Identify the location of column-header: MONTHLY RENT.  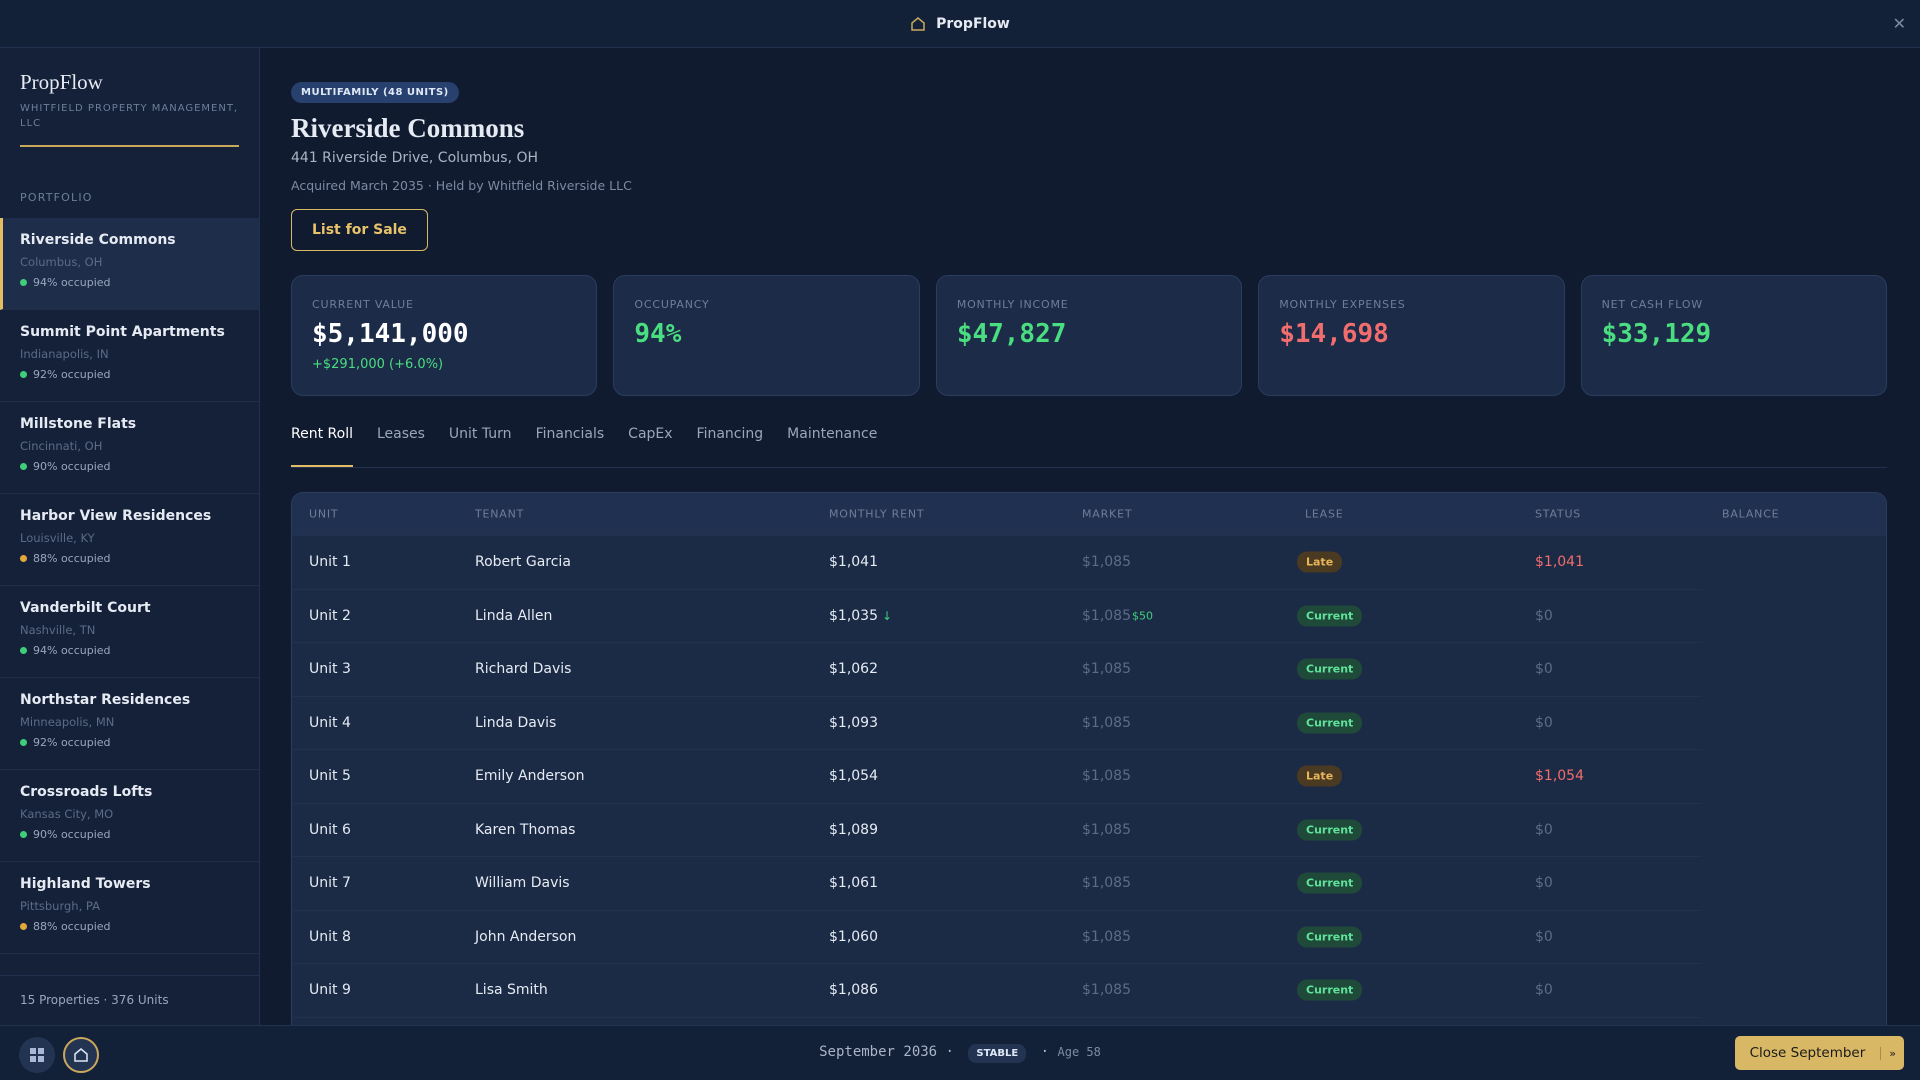
(877, 514).